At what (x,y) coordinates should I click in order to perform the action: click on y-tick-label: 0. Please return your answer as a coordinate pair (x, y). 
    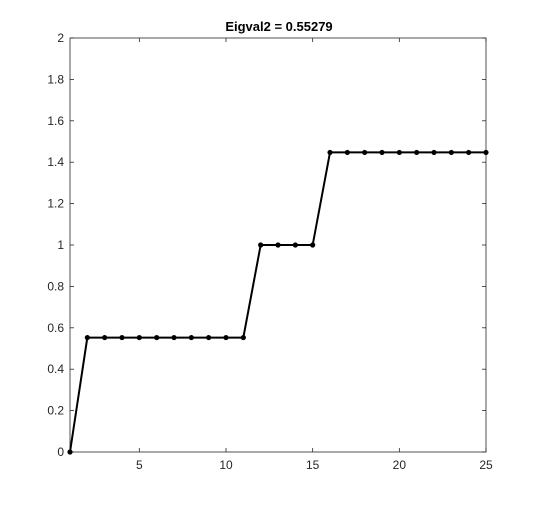
    Looking at the image, I should click on (60, 452).